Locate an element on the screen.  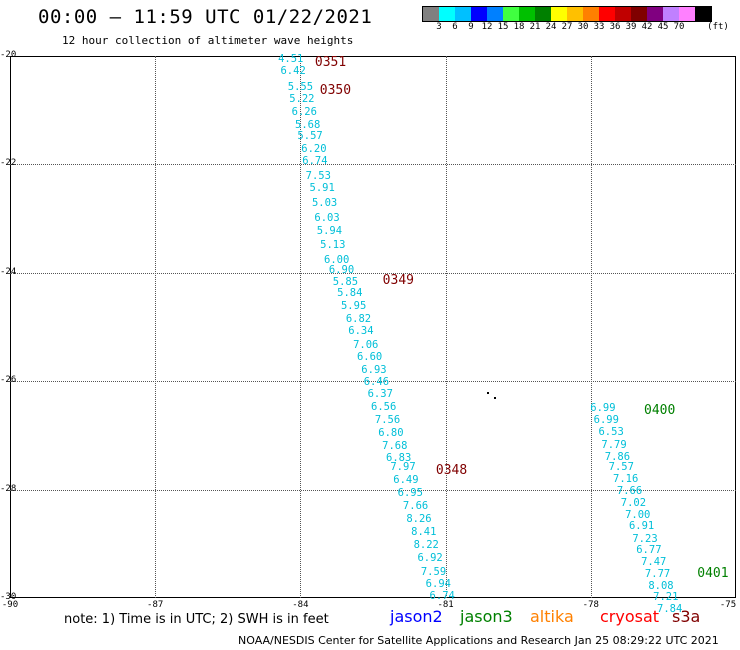
wave-height-value: 7.68 is located at coordinates (395, 446).